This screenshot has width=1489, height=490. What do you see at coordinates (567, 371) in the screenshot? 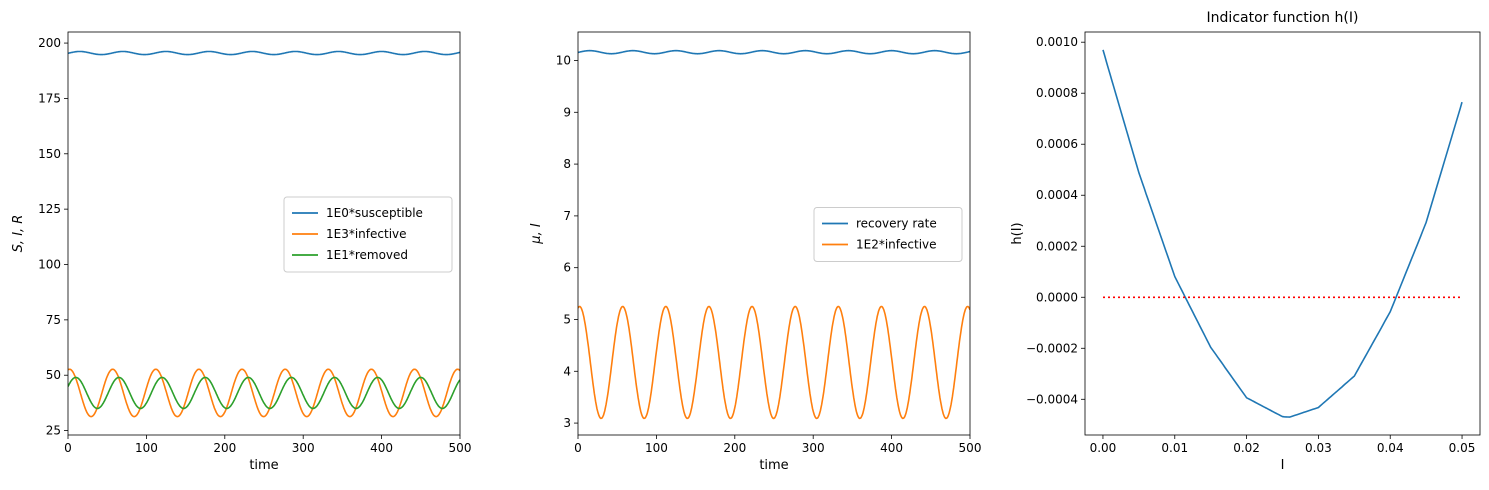
I see `y-tick-label: 4` at bounding box center [567, 371].